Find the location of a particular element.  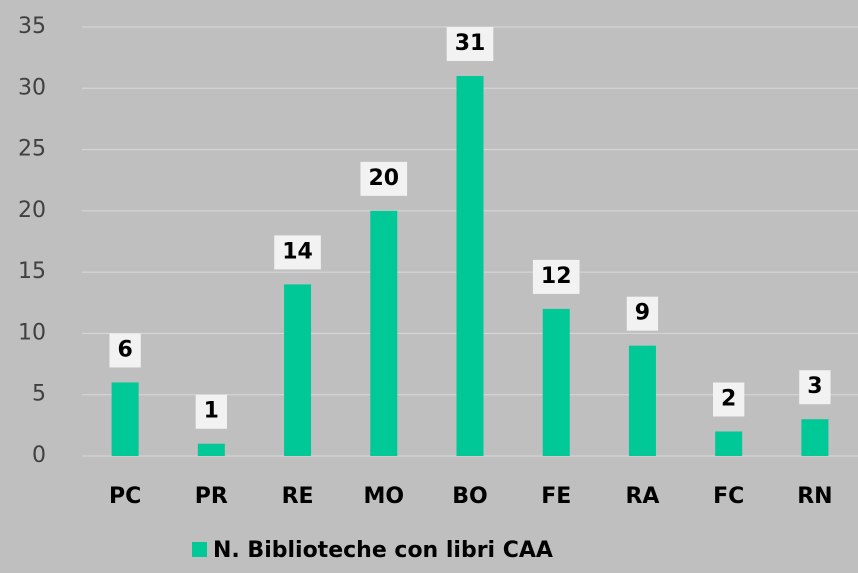

y-tick-label: 10 is located at coordinates (32, 332).